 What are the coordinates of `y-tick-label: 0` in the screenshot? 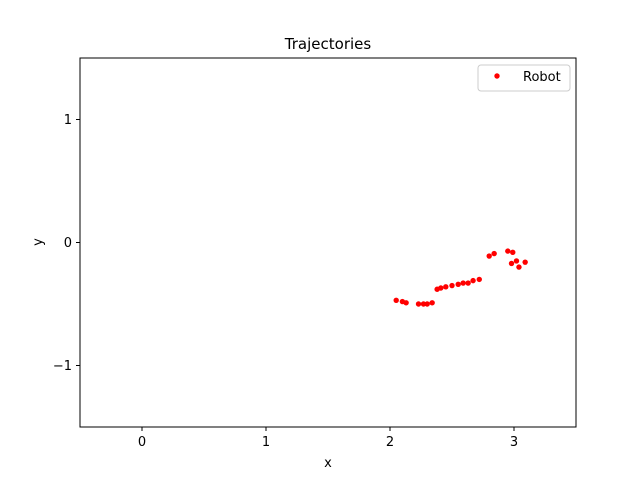 It's located at (68, 243).